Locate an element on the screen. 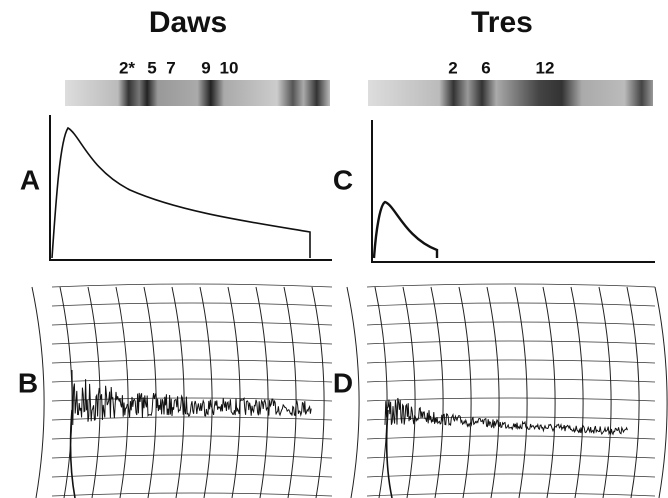 The width and height of the screenshot is (668, 498). panel-label: C is located at coordinates (343, 179).